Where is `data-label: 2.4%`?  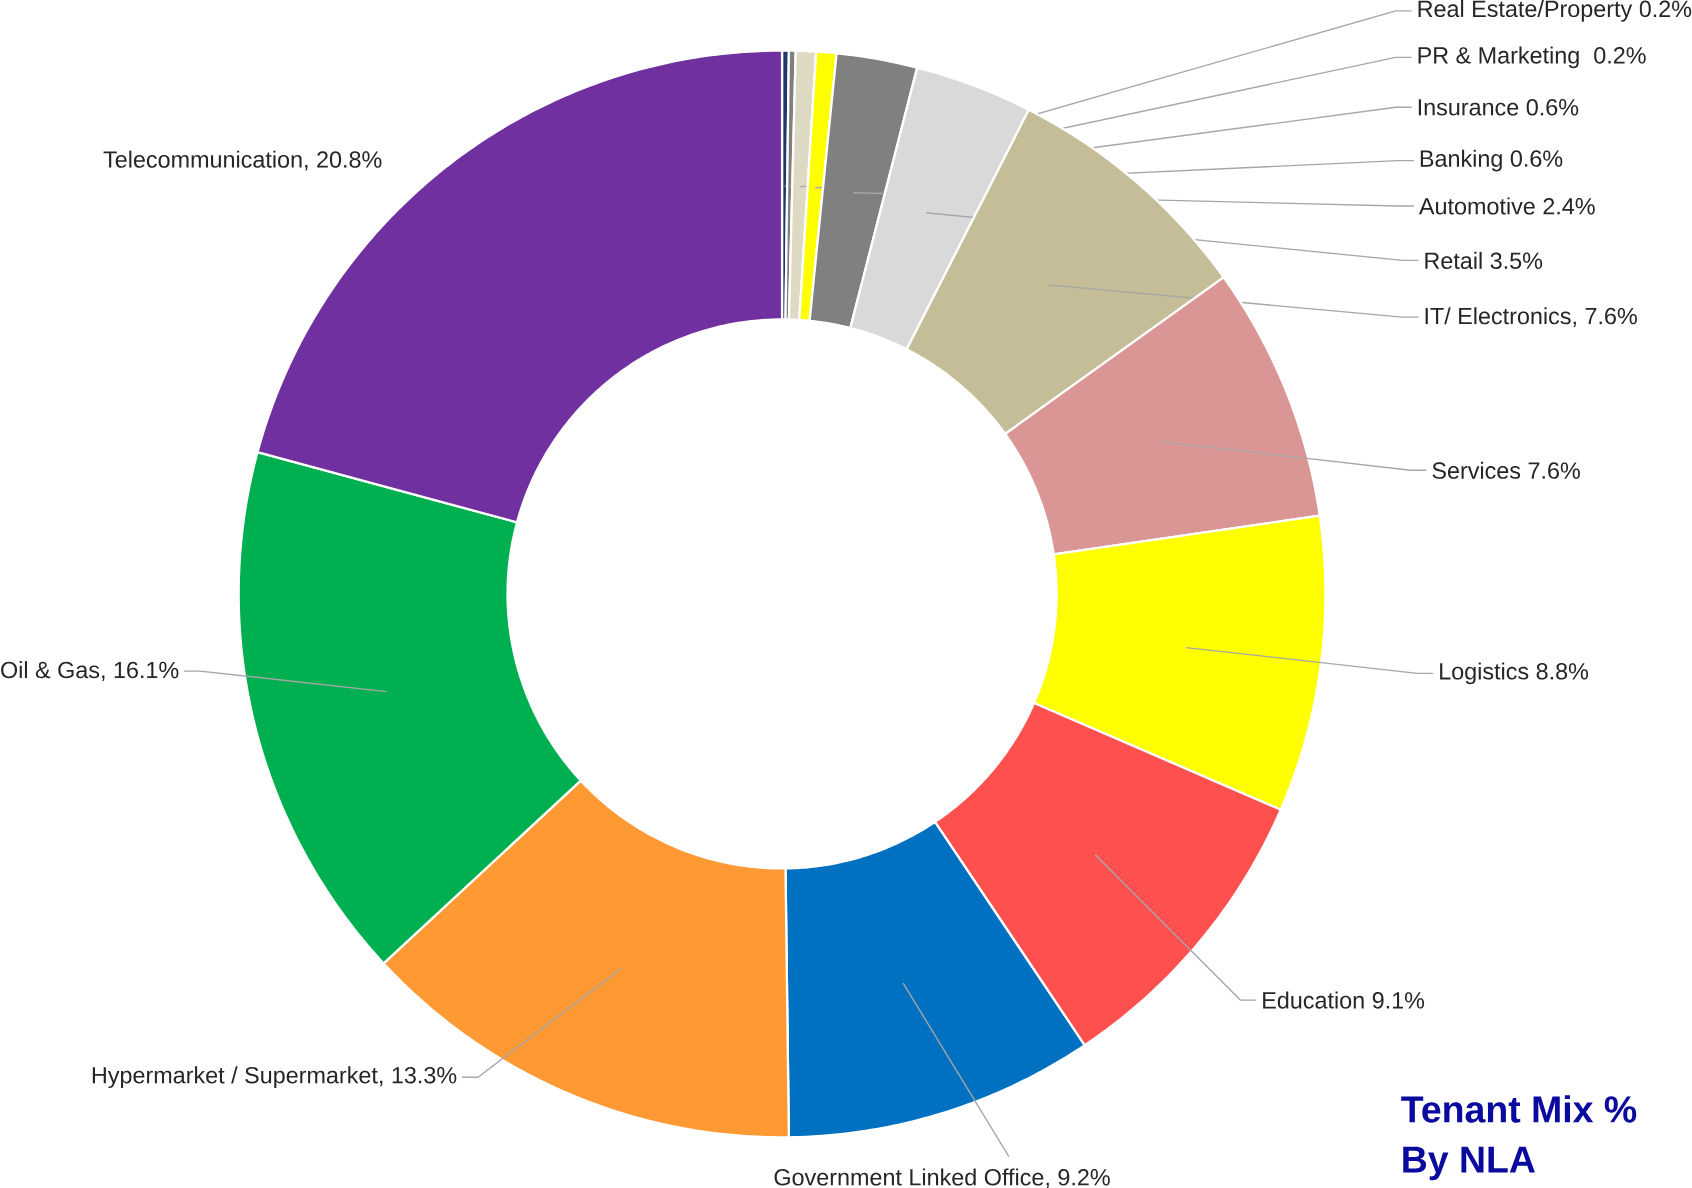 data-label: 2.4% is located at coordinates (1569, 206).